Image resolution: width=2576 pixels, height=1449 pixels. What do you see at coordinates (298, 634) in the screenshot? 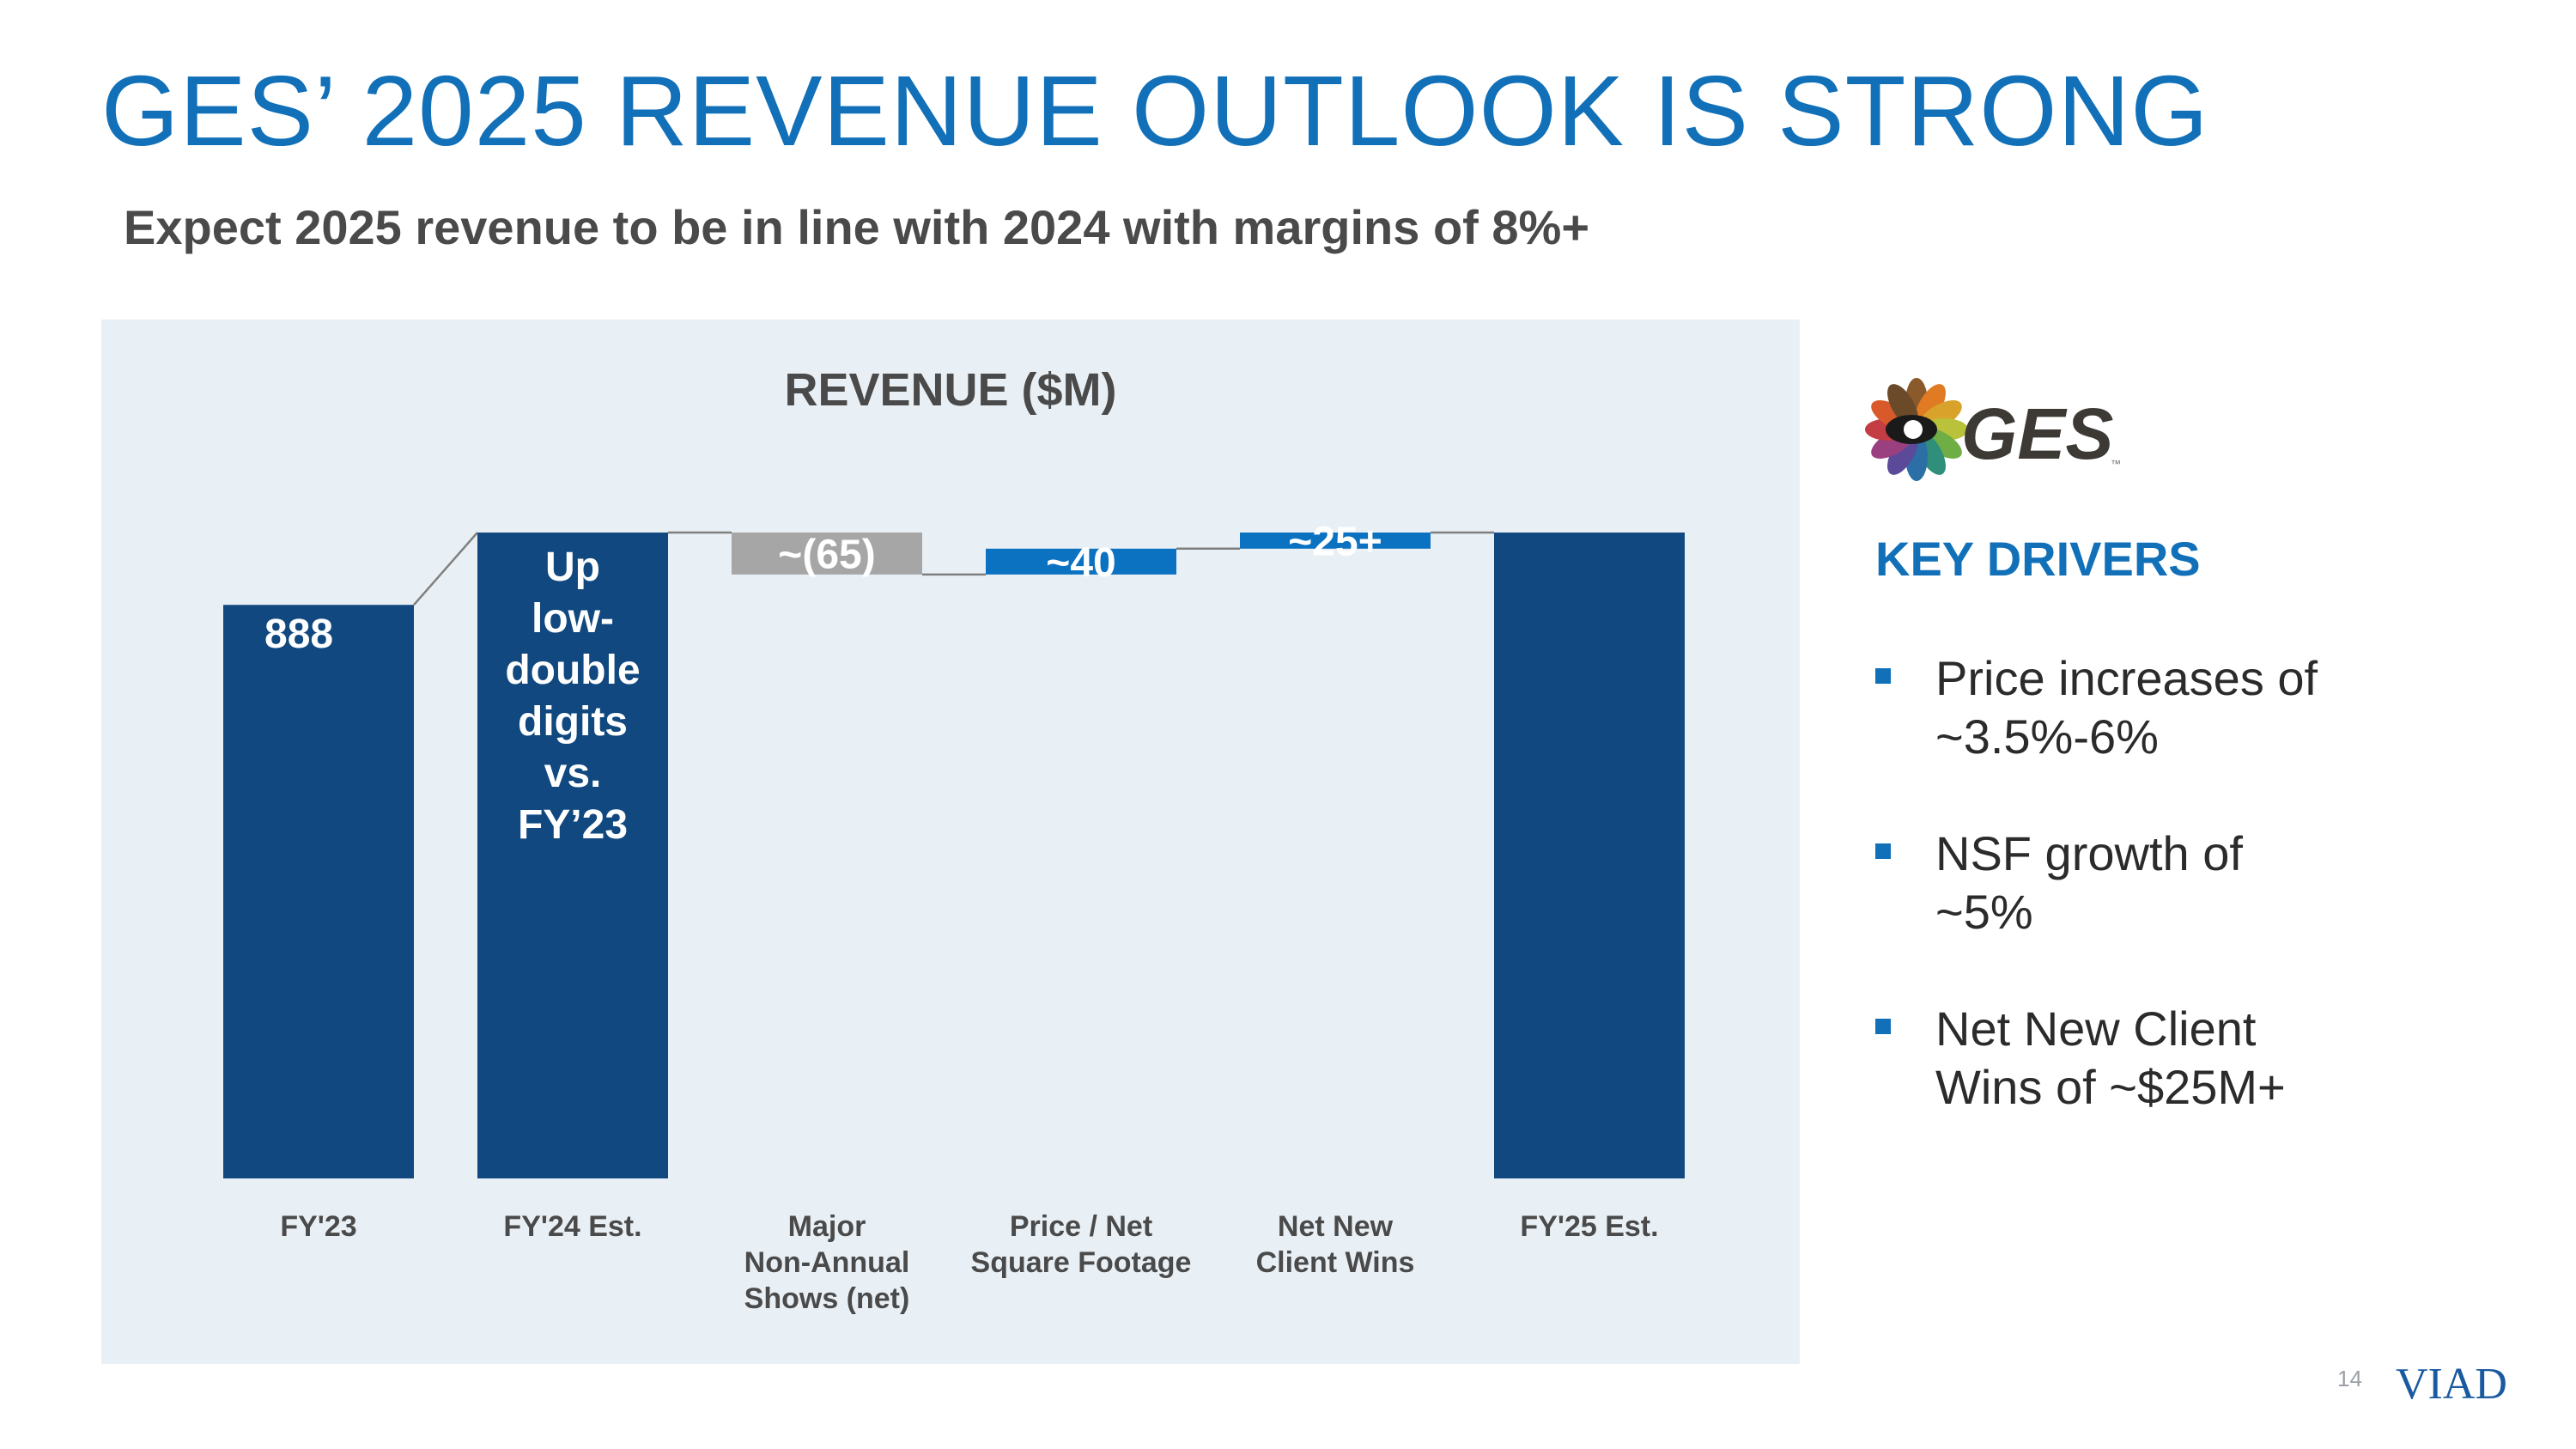
I see `data-label: 888` at bounding box center [298, 634].